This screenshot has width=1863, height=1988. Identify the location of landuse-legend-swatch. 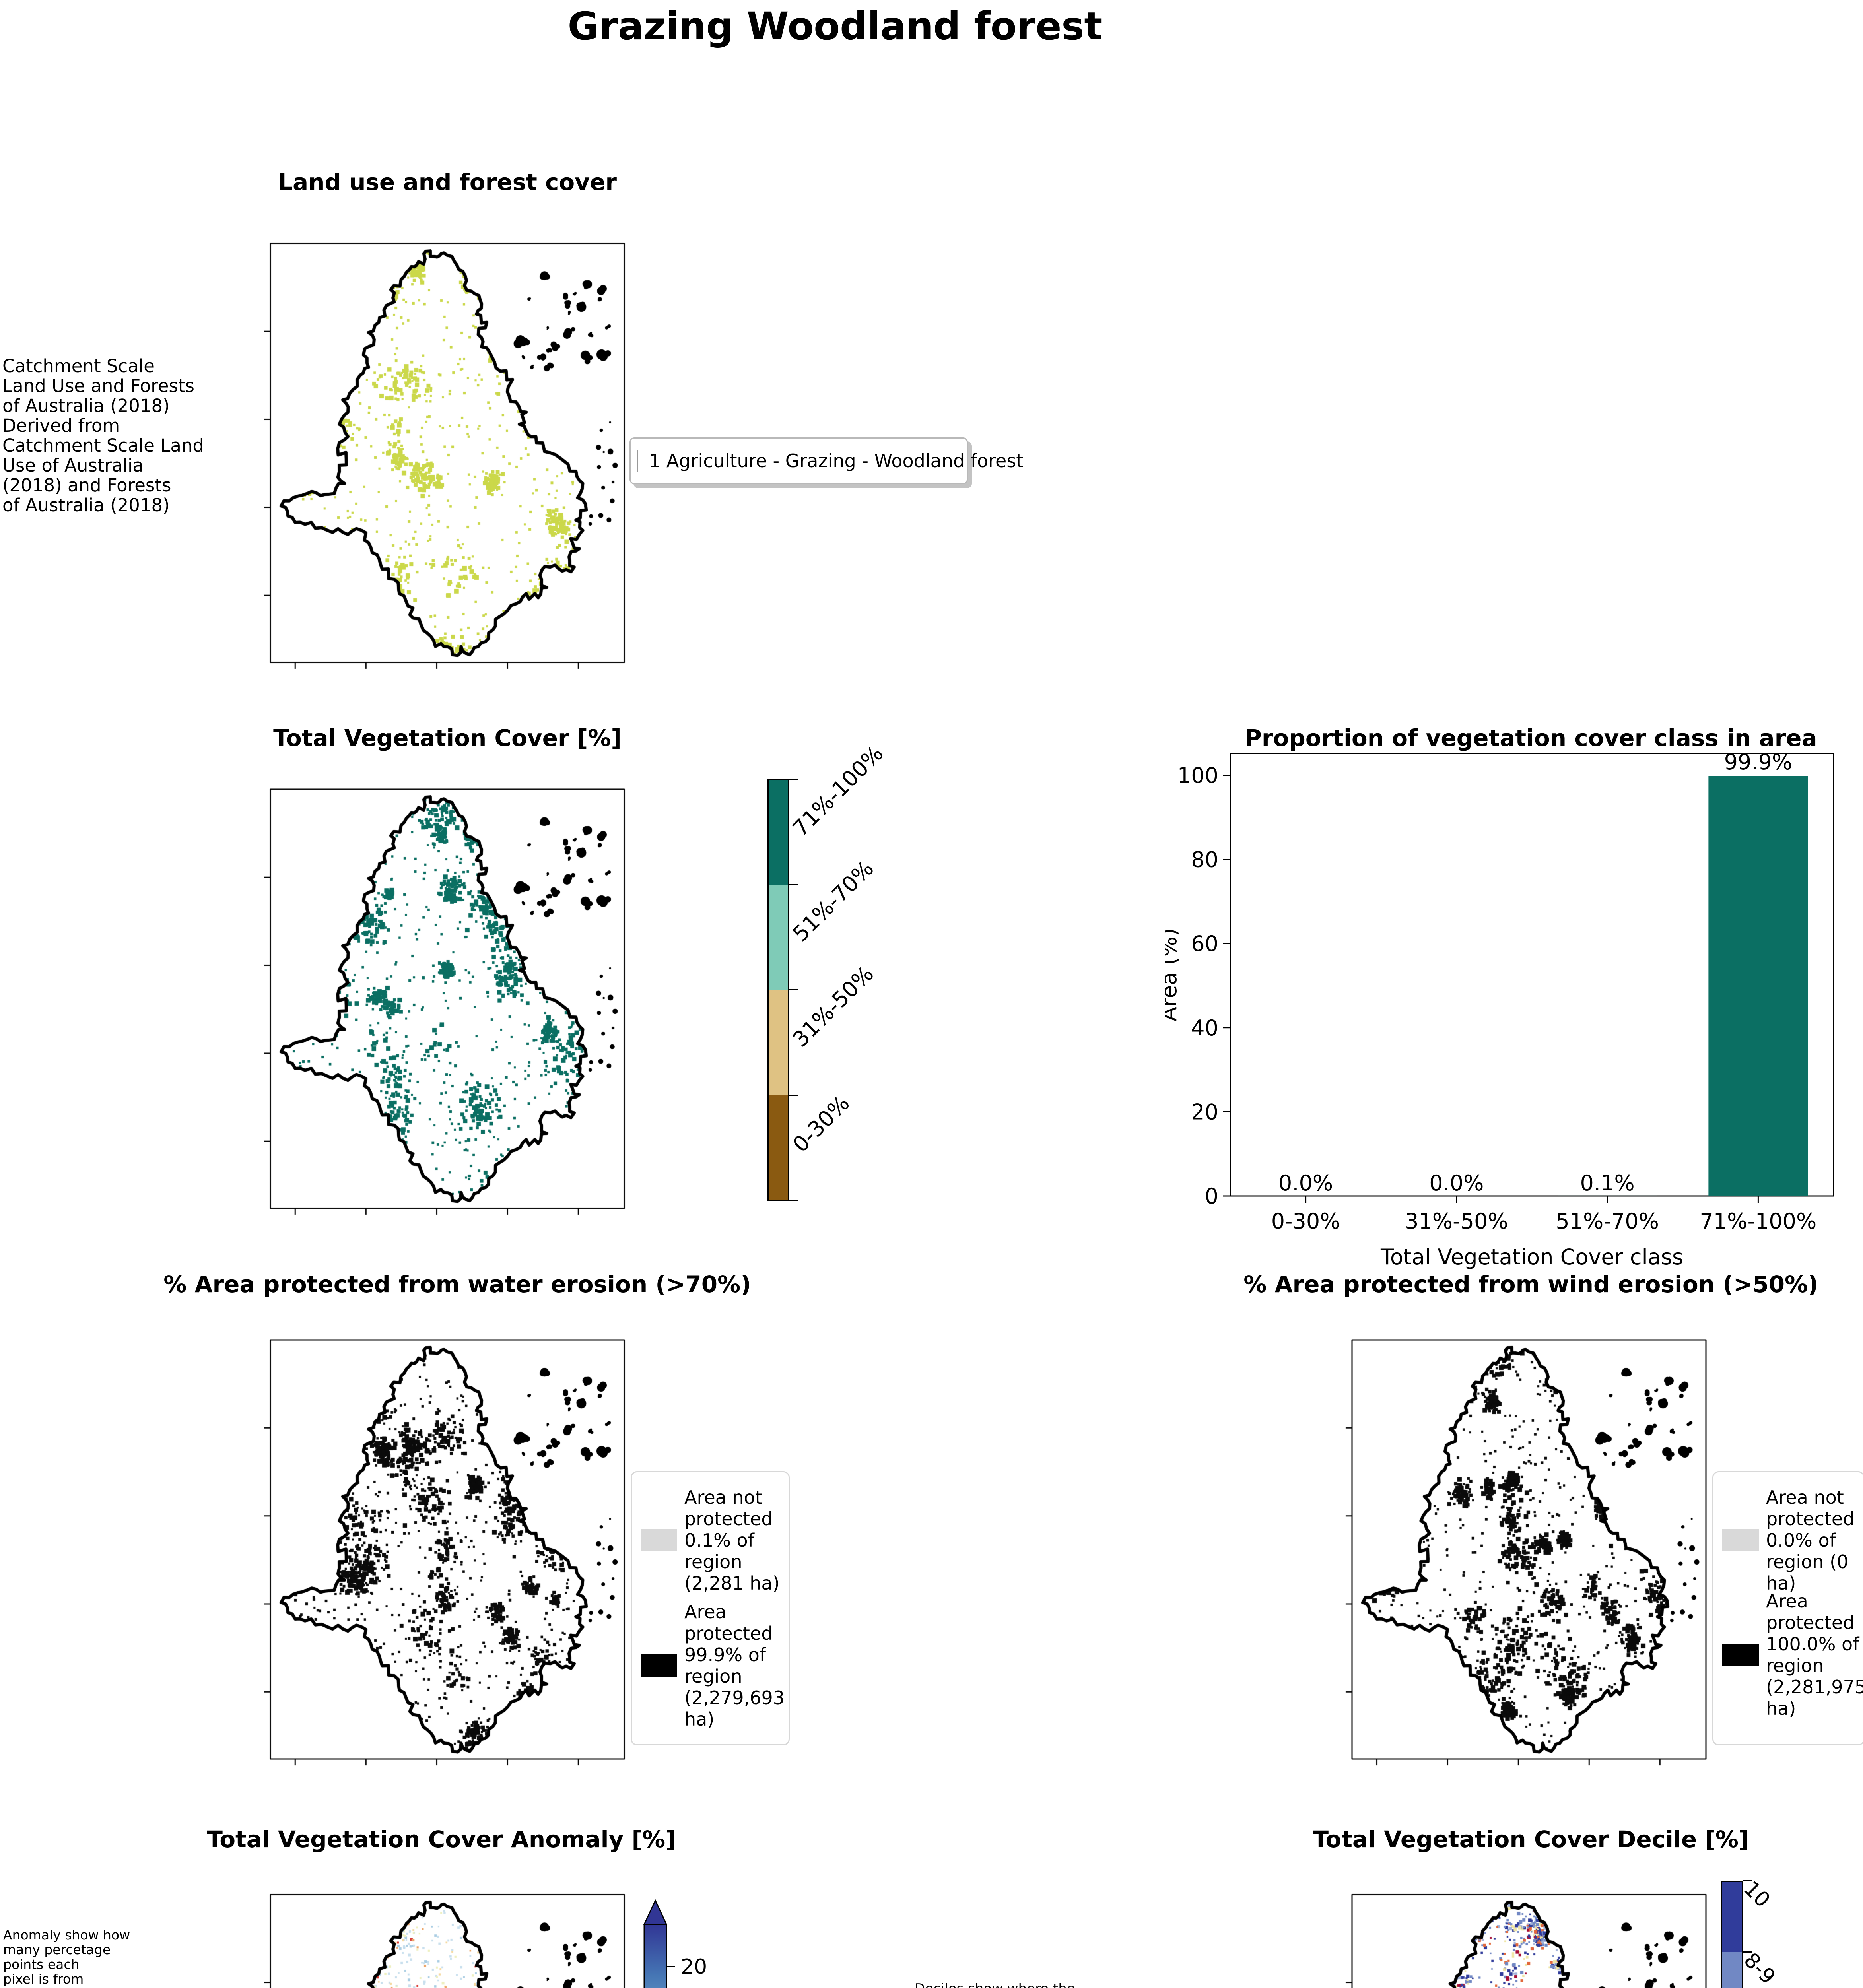
(637, 461).